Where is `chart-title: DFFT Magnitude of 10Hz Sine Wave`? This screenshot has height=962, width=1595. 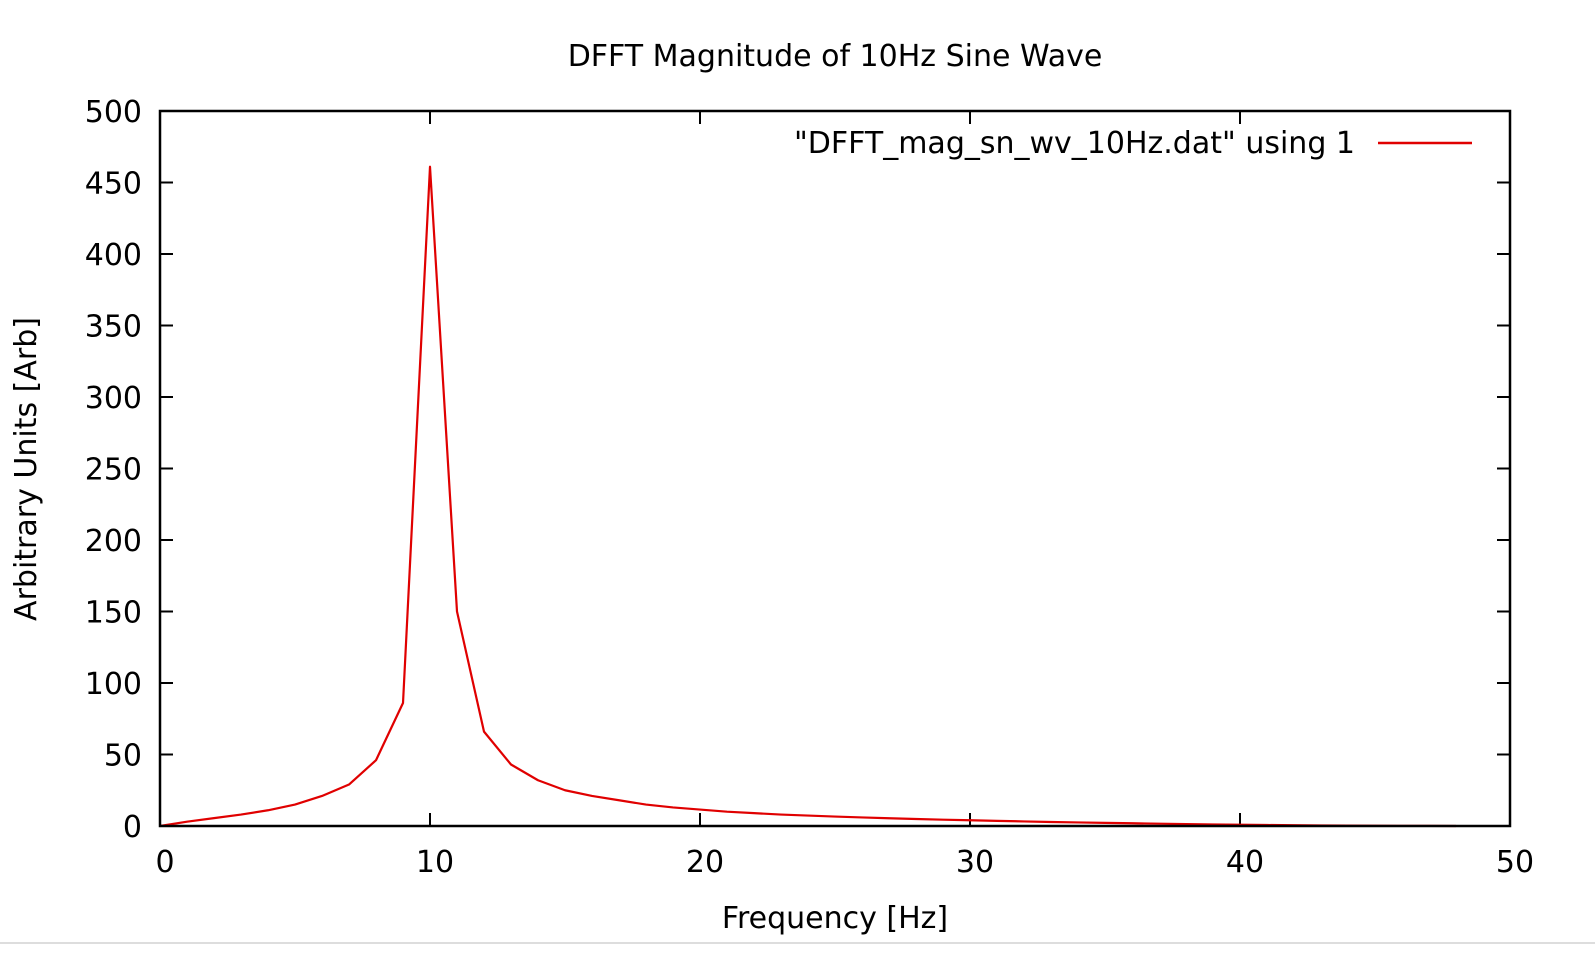
chart-title: DFFT Magnitude of 10Hz Sine Wave is located at coordinates (835, 56).